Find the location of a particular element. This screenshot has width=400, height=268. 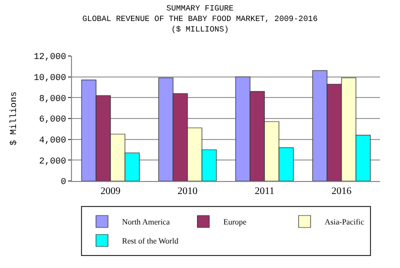

legend-label: Asia-Pacific is located at coordinates (344, 222).